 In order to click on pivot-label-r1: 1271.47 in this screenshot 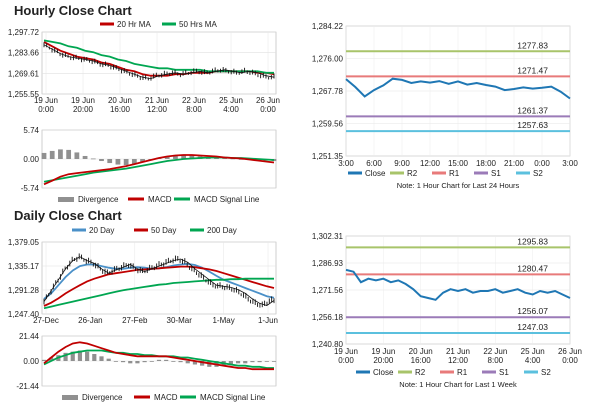, I will do `click(532, 70)`.